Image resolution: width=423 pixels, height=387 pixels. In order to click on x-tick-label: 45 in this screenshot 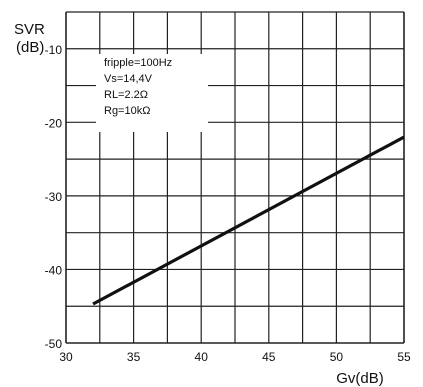, I will do `click(269, 357)`.